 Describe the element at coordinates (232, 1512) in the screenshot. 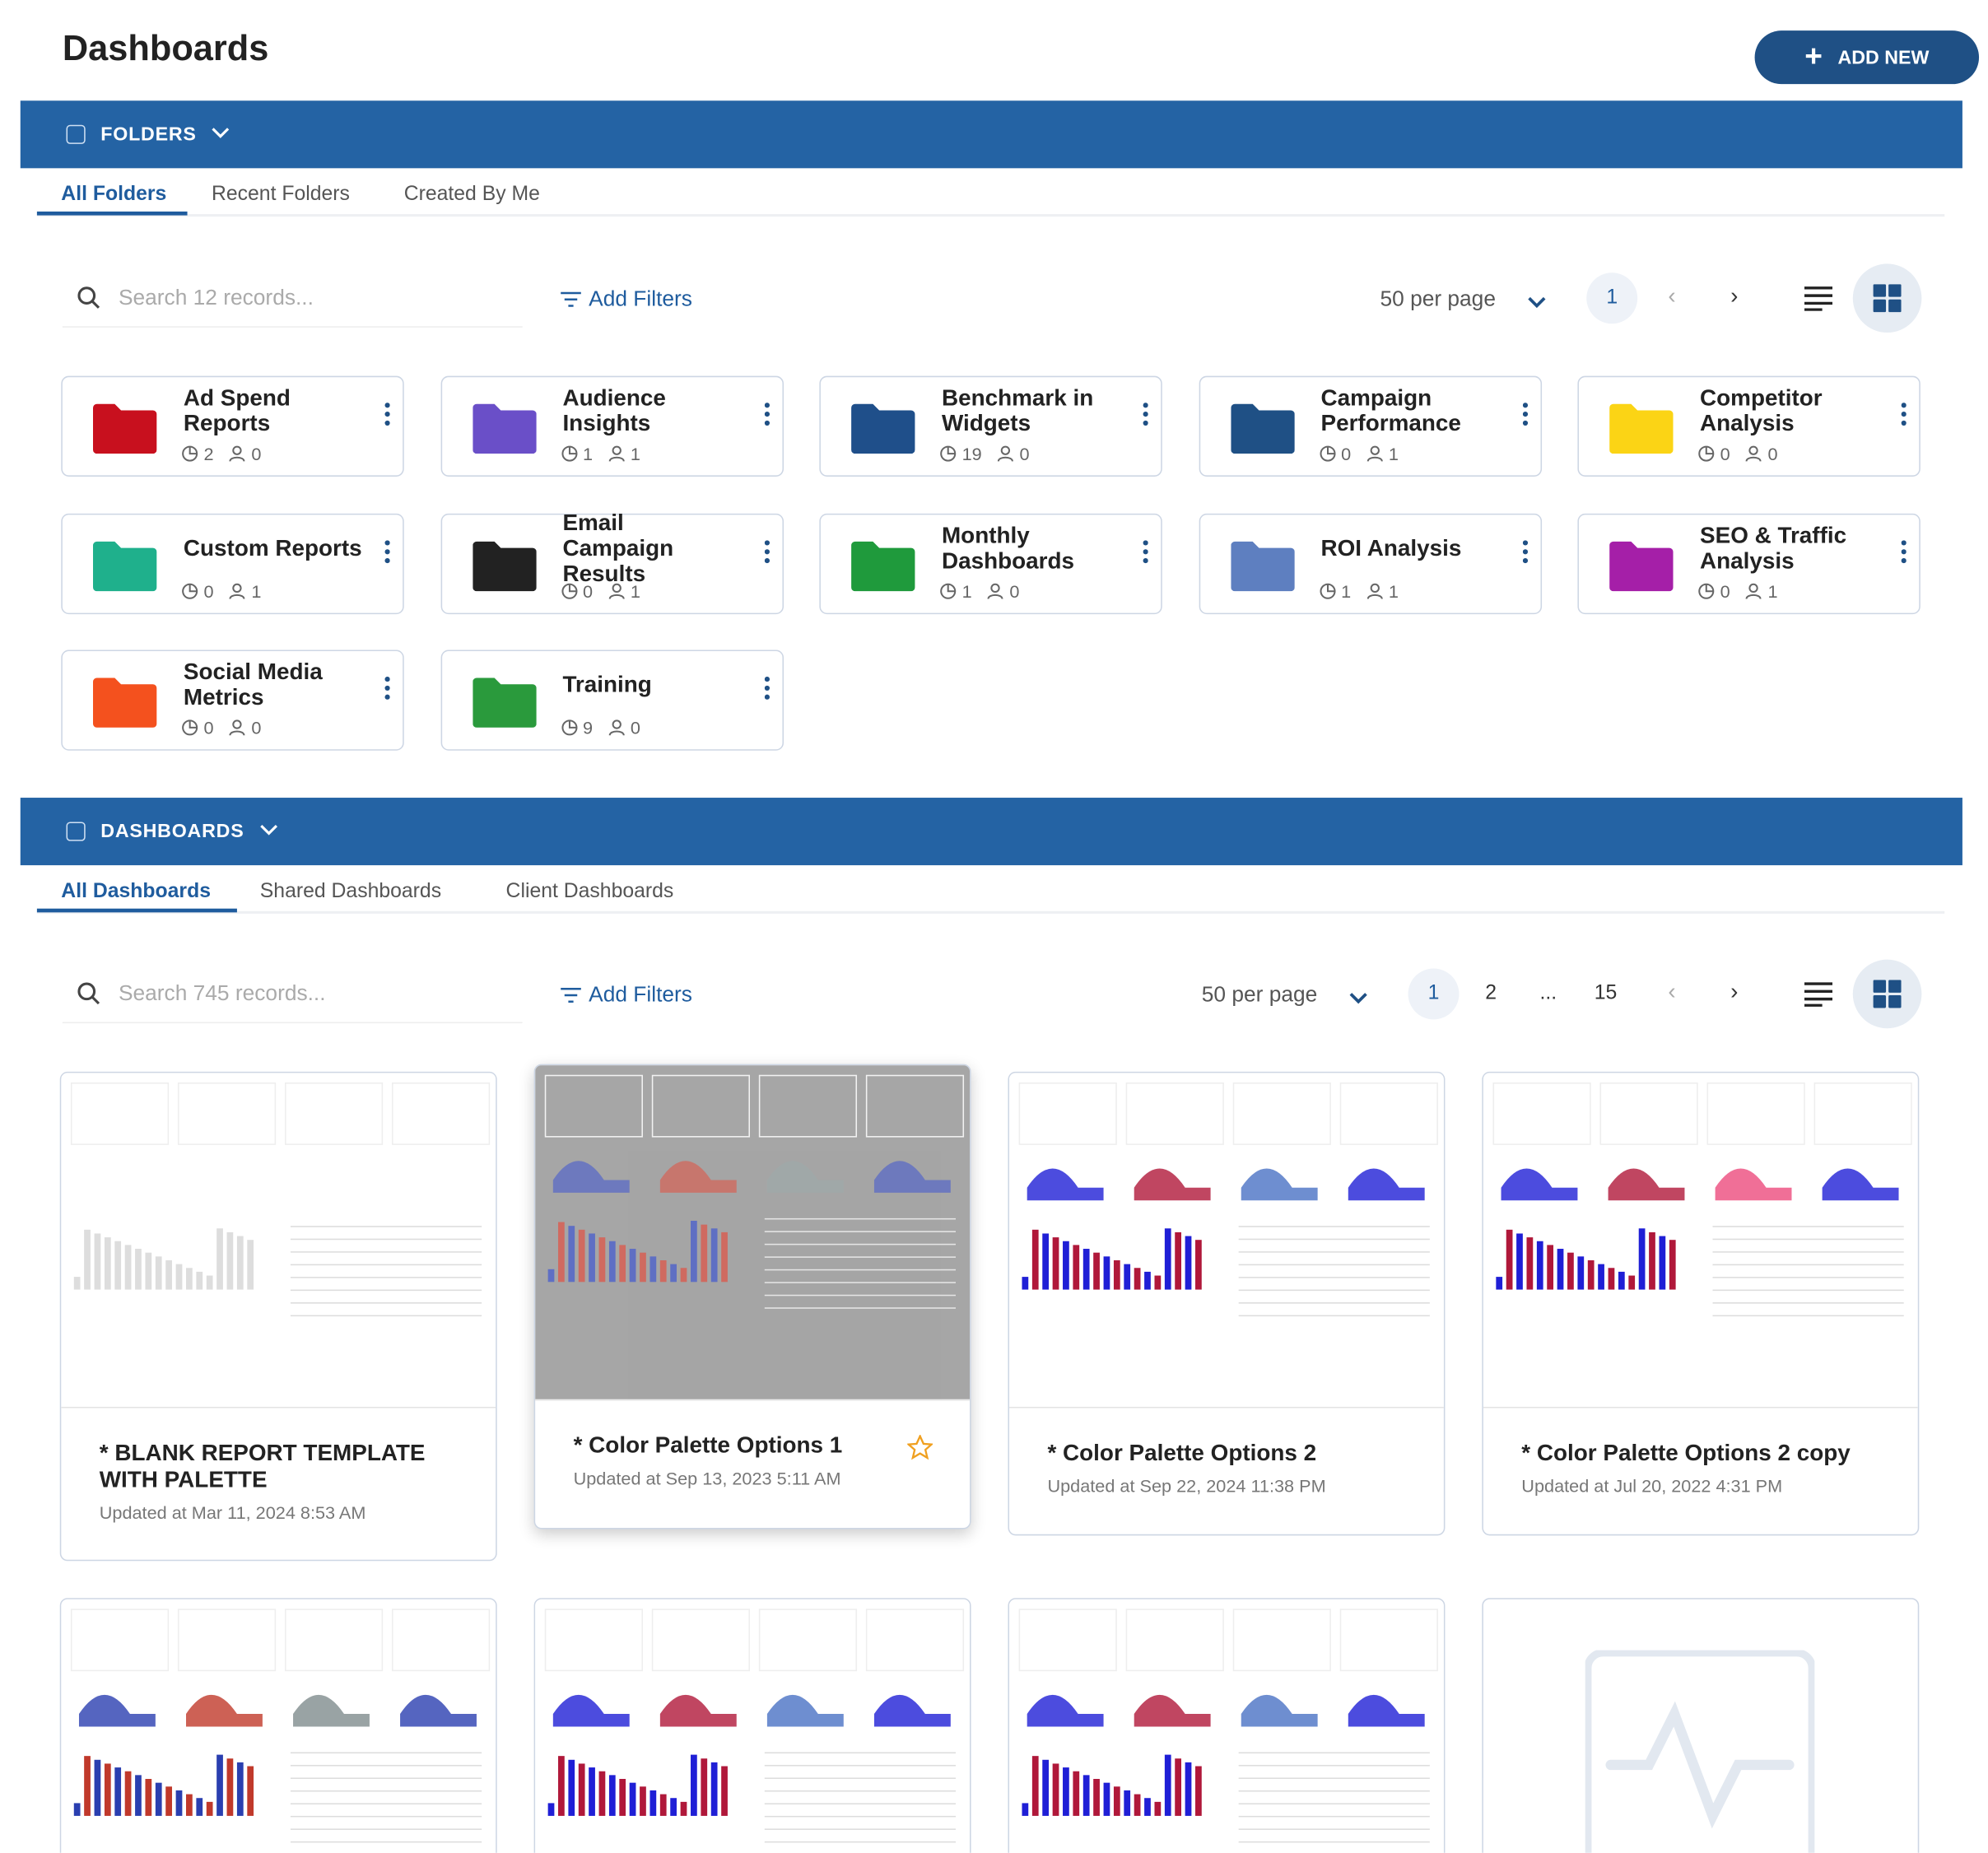

I see `dashboard-updated: Updated at Mar 11, 2024 8:53 AM` at that location.